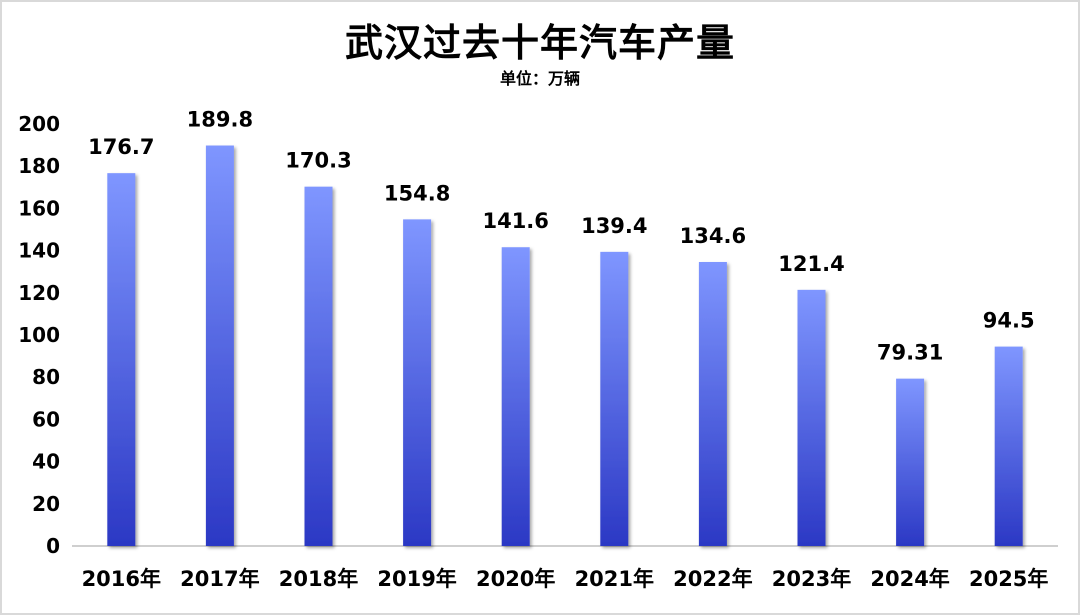 Image resolution: width=1080 pixels, height=615 pixels. What do you see at coordinates (811, 579) in the screenshot?
I see `x-tick-label: 2023年` at bounding box center [811, 579].